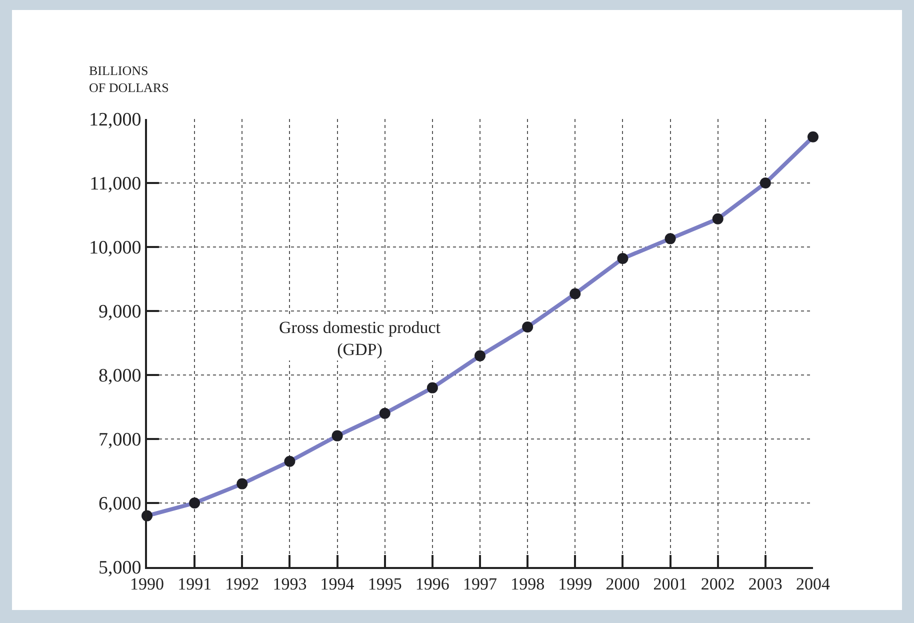  Describe the element at coordinates (527, 584) in the screenshot. I see `x-tick-label: 1998` at that location.